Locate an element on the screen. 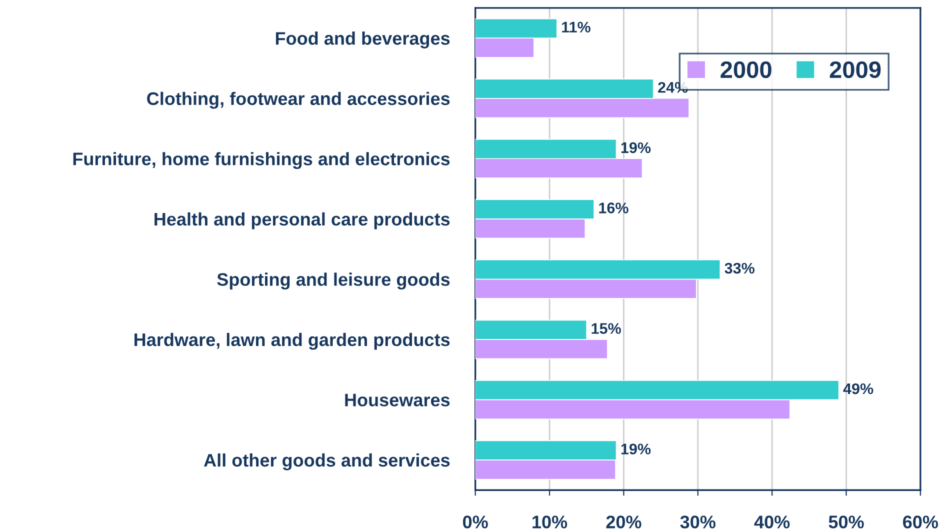 This screenshot has height=531, width=945. data-label: 16% is located at coordinates (613, 208).